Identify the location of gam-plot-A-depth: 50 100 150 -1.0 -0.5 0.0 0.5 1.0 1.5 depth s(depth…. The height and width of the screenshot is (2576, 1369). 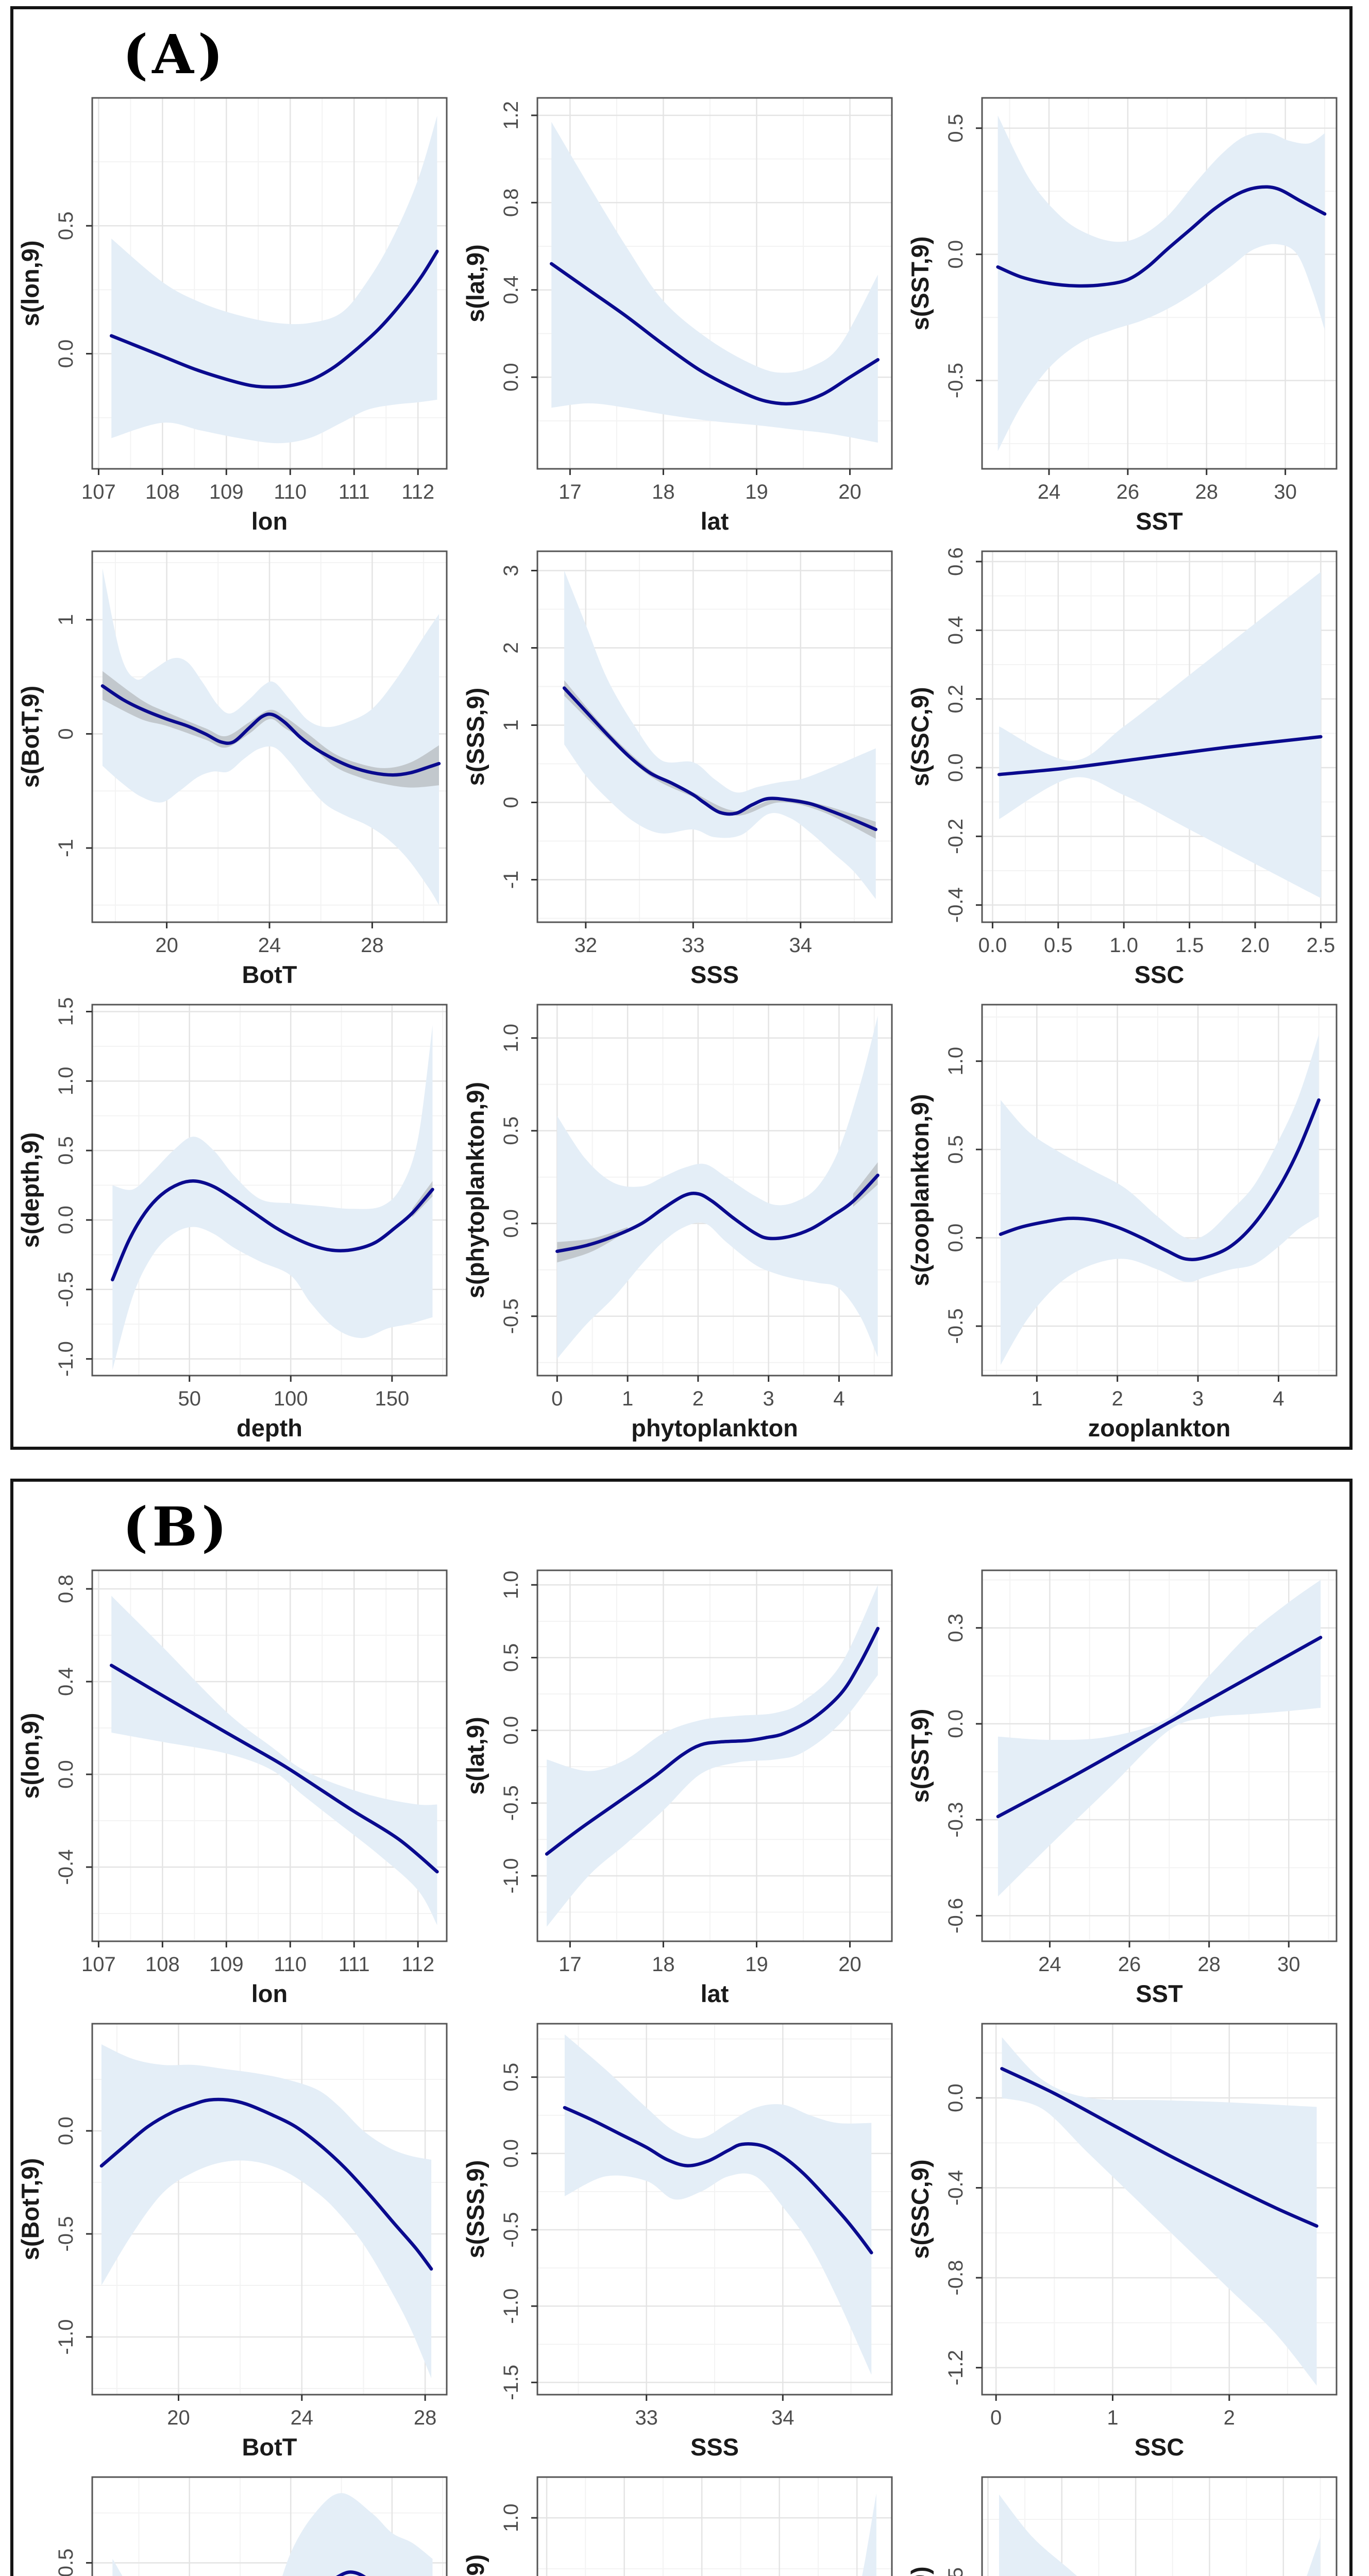
(232, 1219).